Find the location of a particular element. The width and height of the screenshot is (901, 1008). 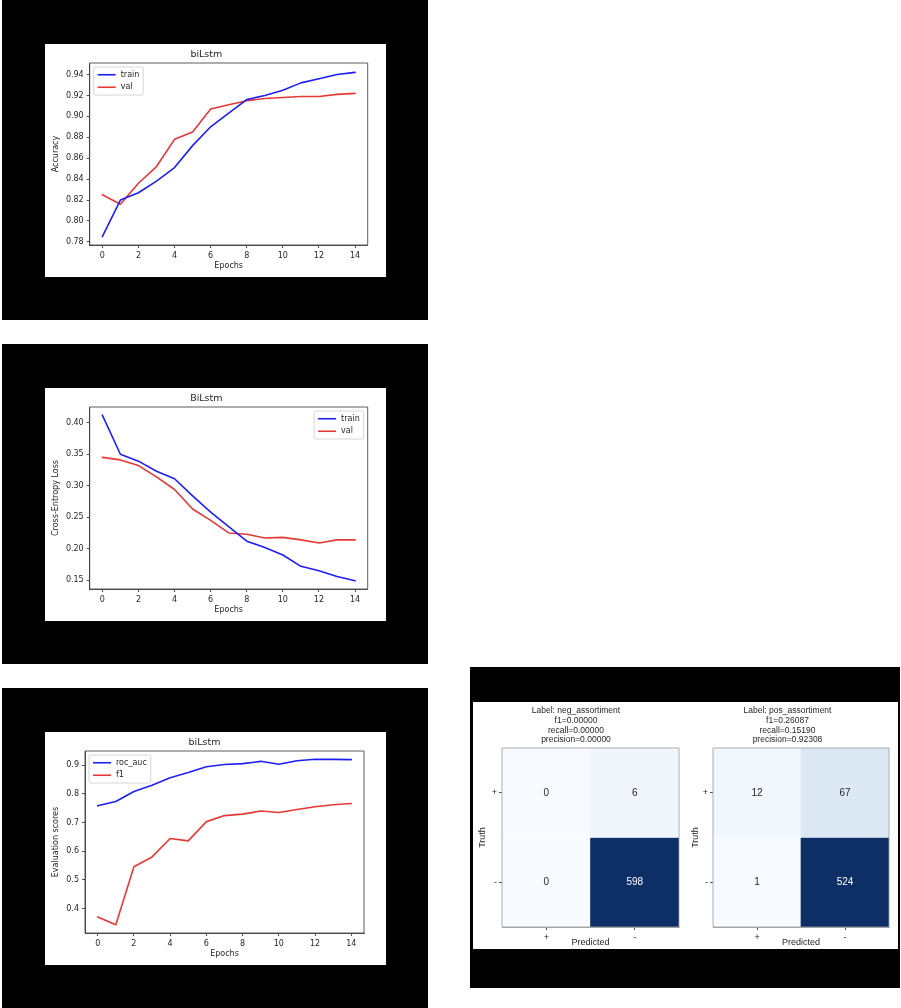

data-label: 6 is located at coordinates (634, 792).